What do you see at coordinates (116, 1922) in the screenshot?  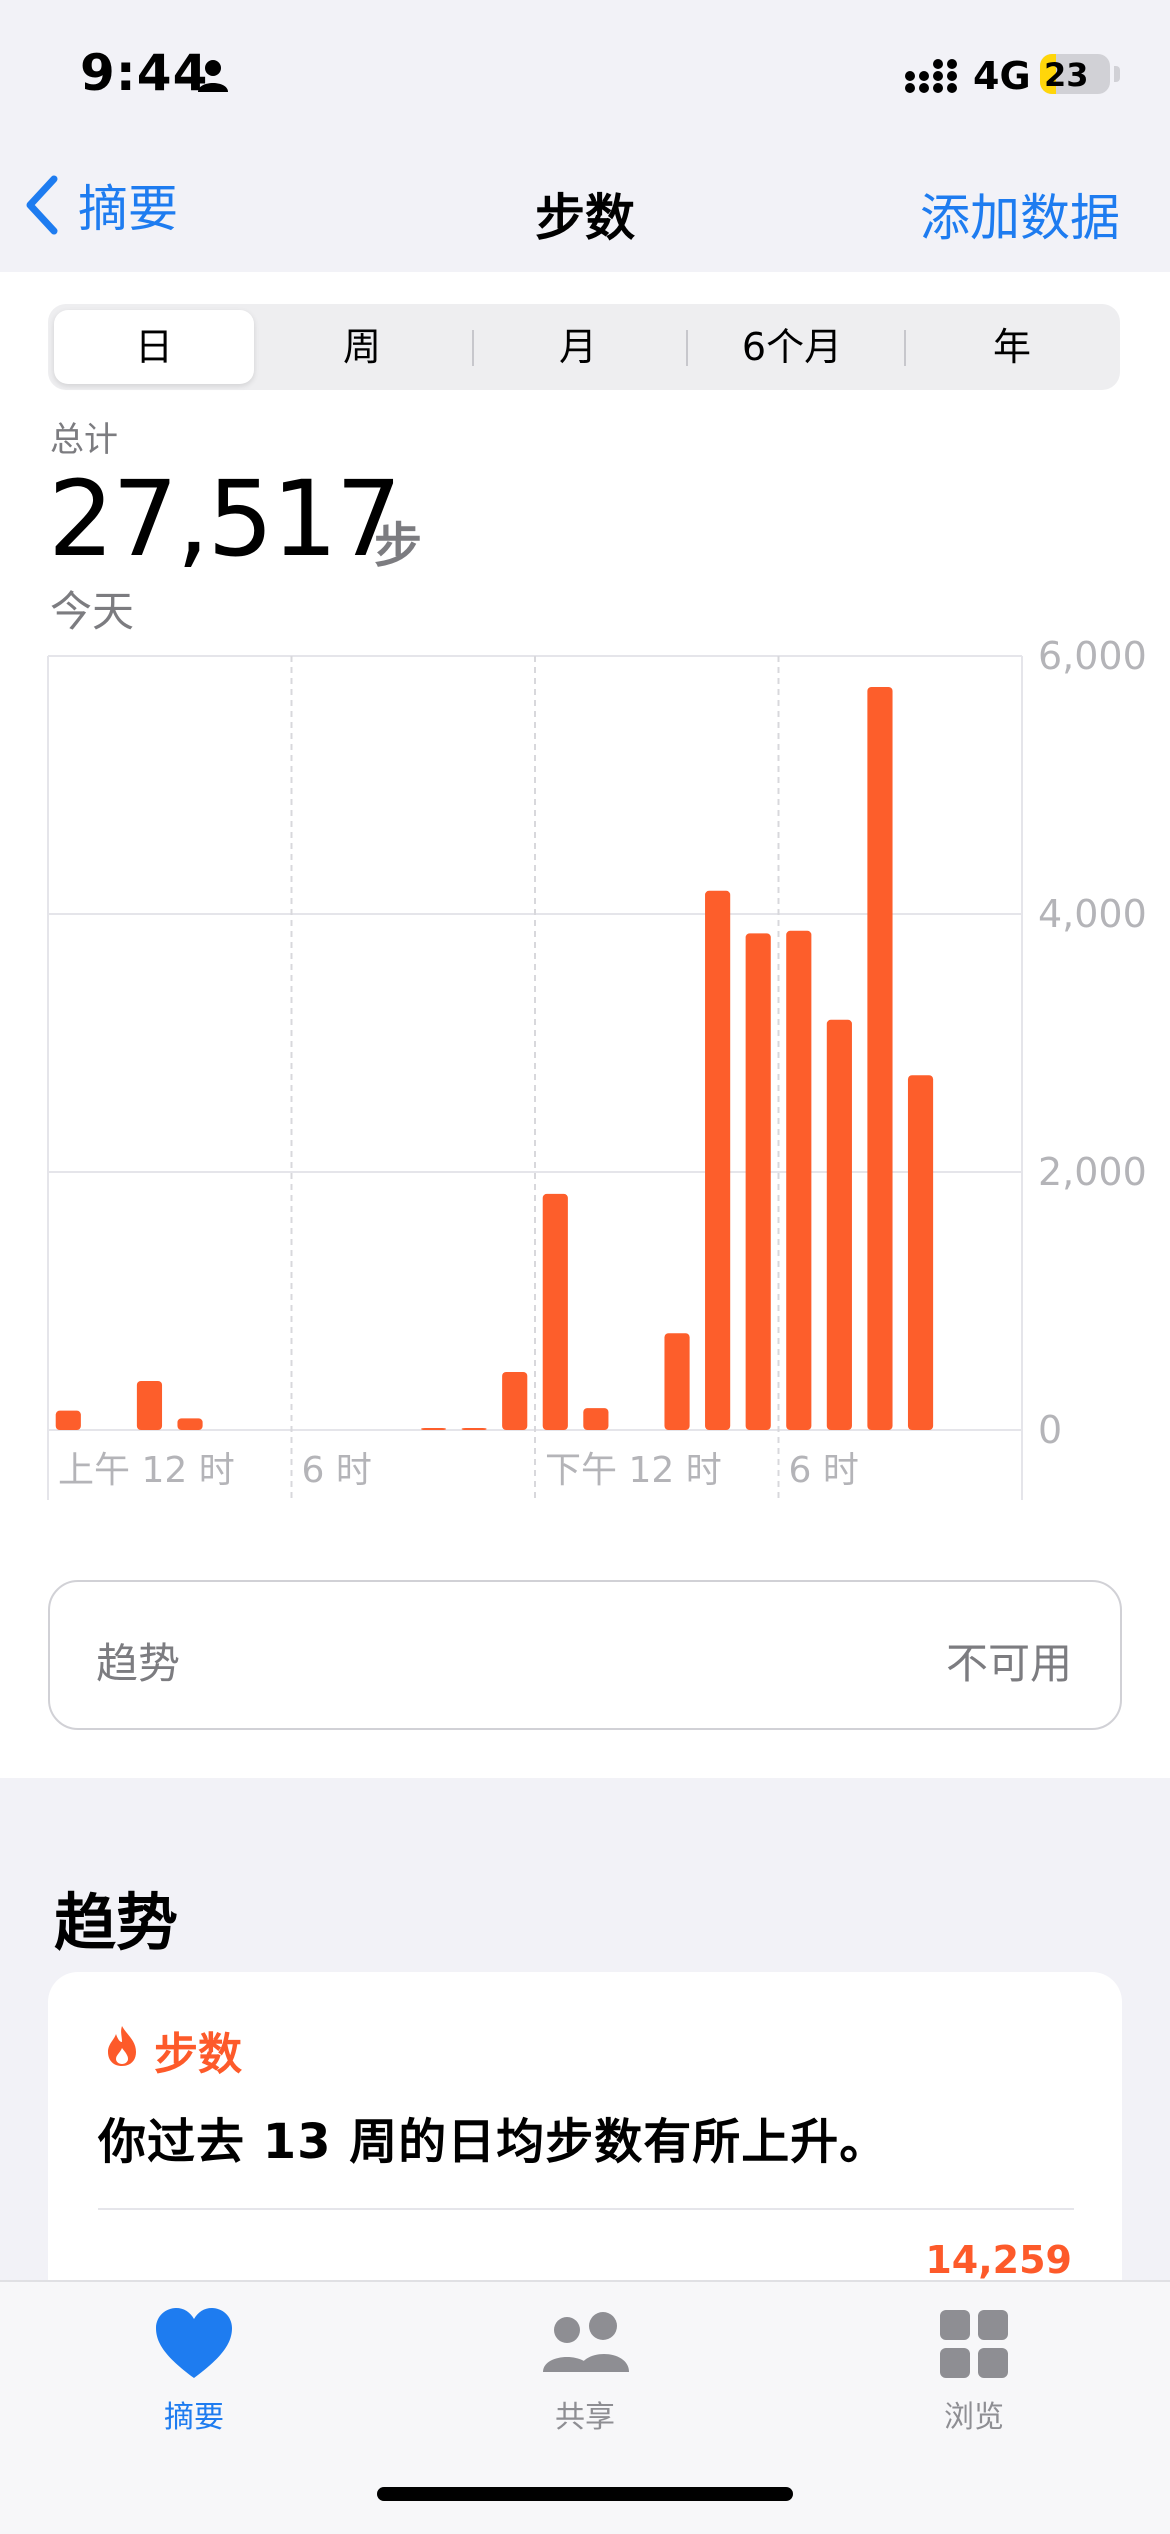 I see `trends-section-title: 趋势` at bounding box center [116, 1922].